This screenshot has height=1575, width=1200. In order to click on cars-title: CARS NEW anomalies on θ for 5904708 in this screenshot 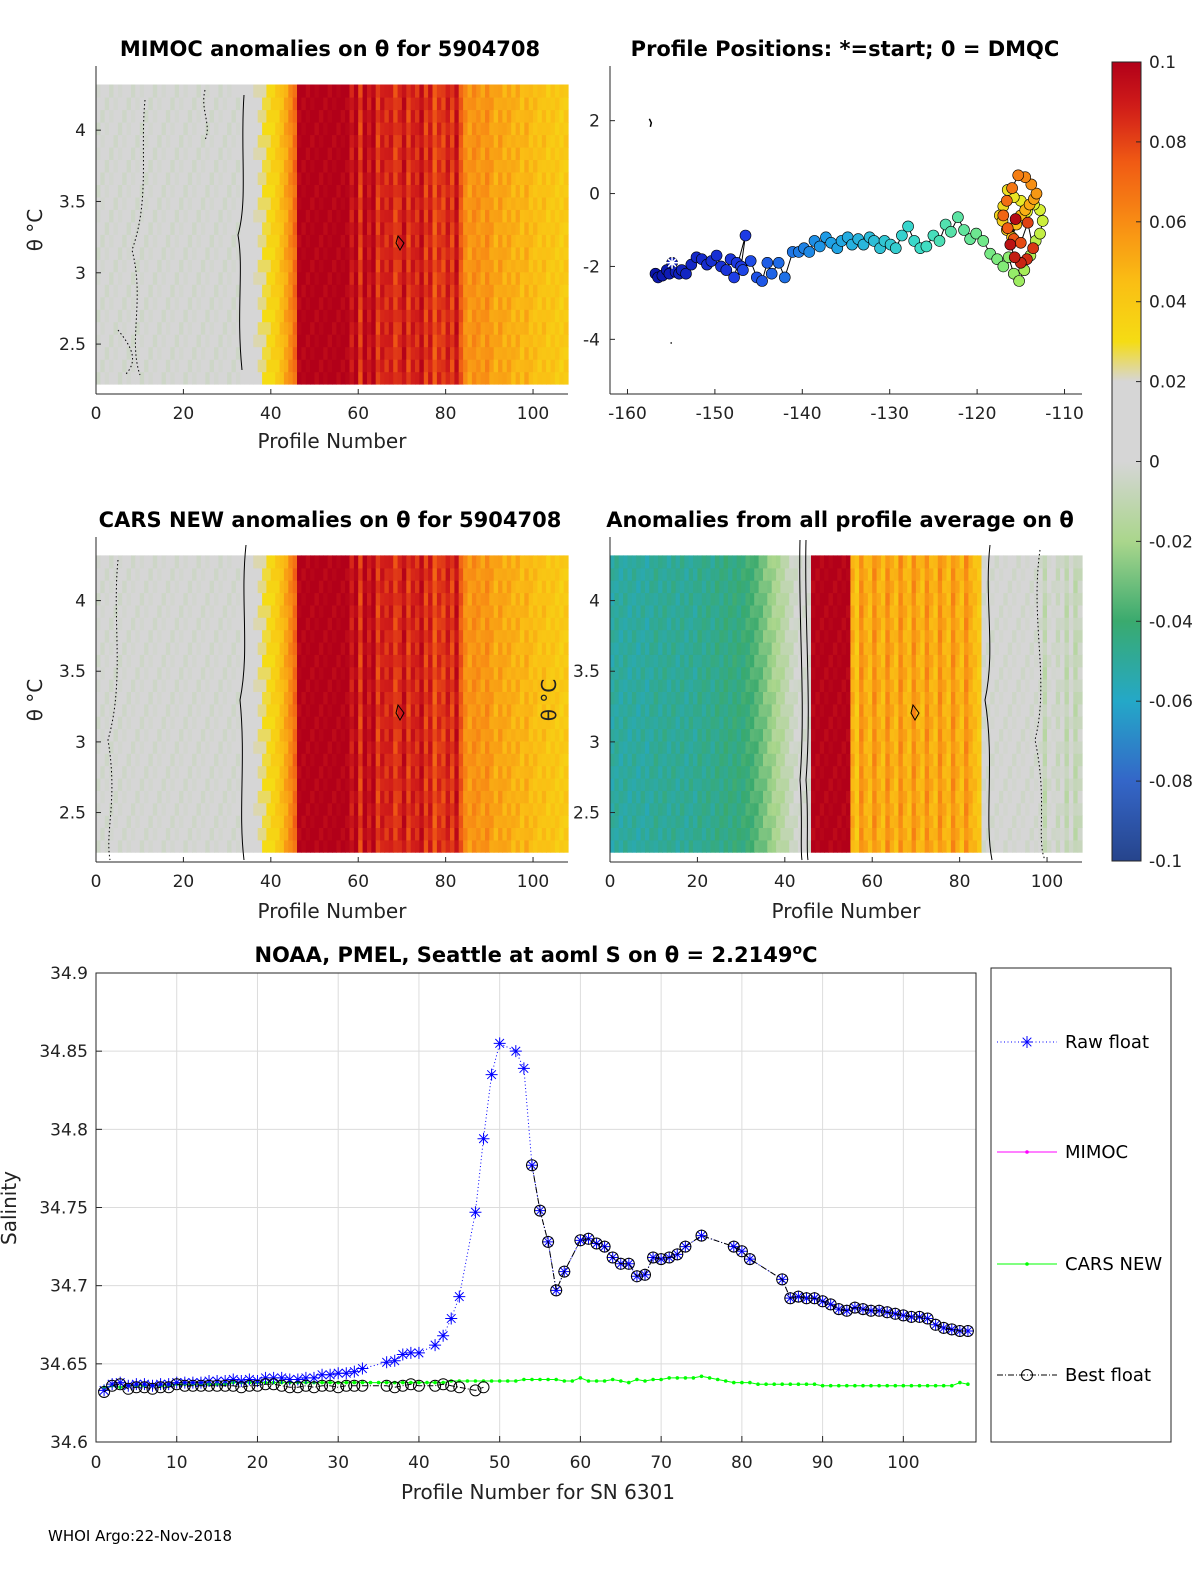, I will do `click(330, 520)`.